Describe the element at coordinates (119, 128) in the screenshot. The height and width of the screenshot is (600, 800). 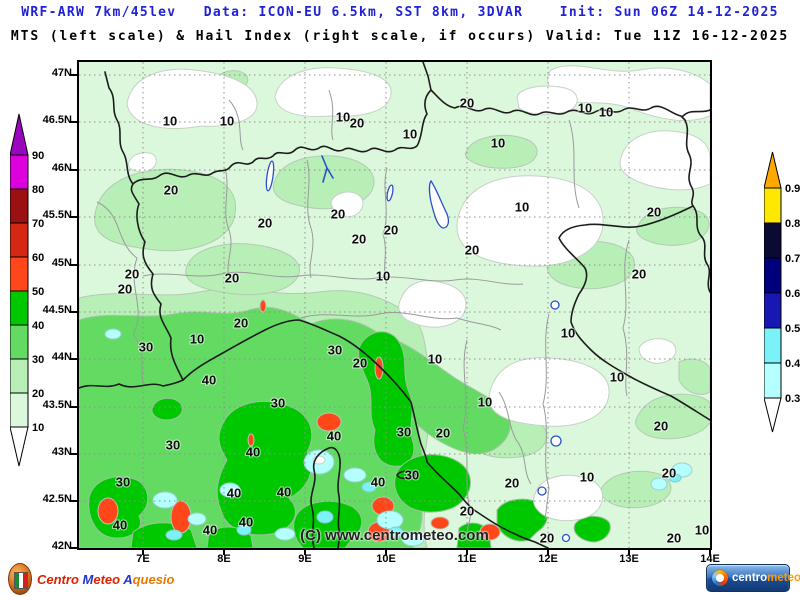
I see `border-branch-west` at that location.